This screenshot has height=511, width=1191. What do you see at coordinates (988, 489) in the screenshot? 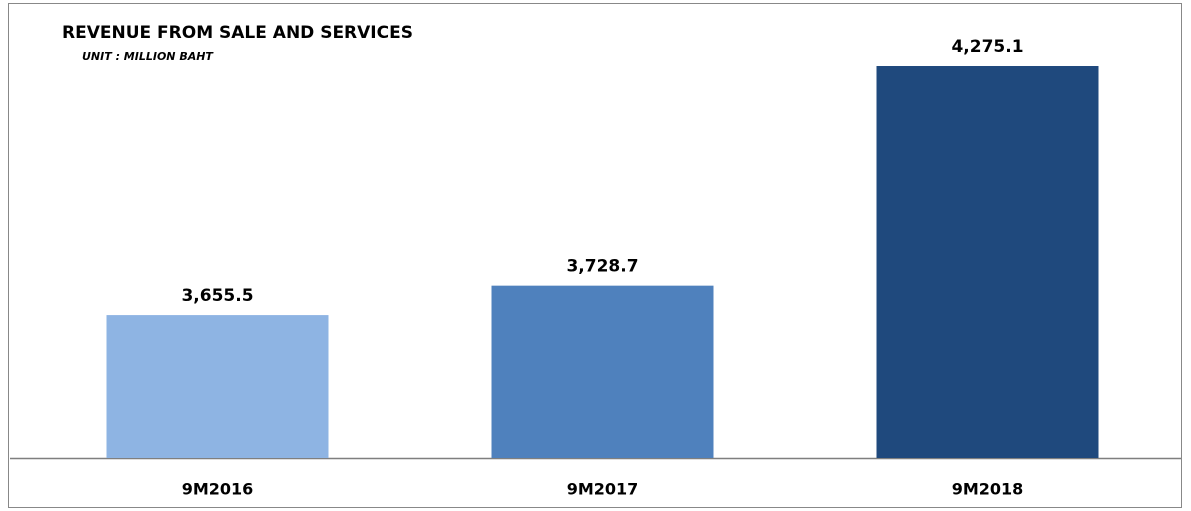
I see `x-tick-label: 9M2018` at bounding box center [988, 489].